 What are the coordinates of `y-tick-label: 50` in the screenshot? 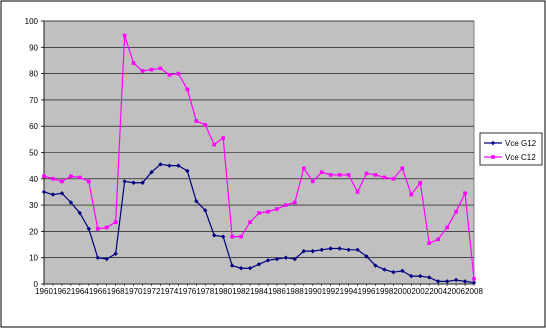 It's located at (33, 153).